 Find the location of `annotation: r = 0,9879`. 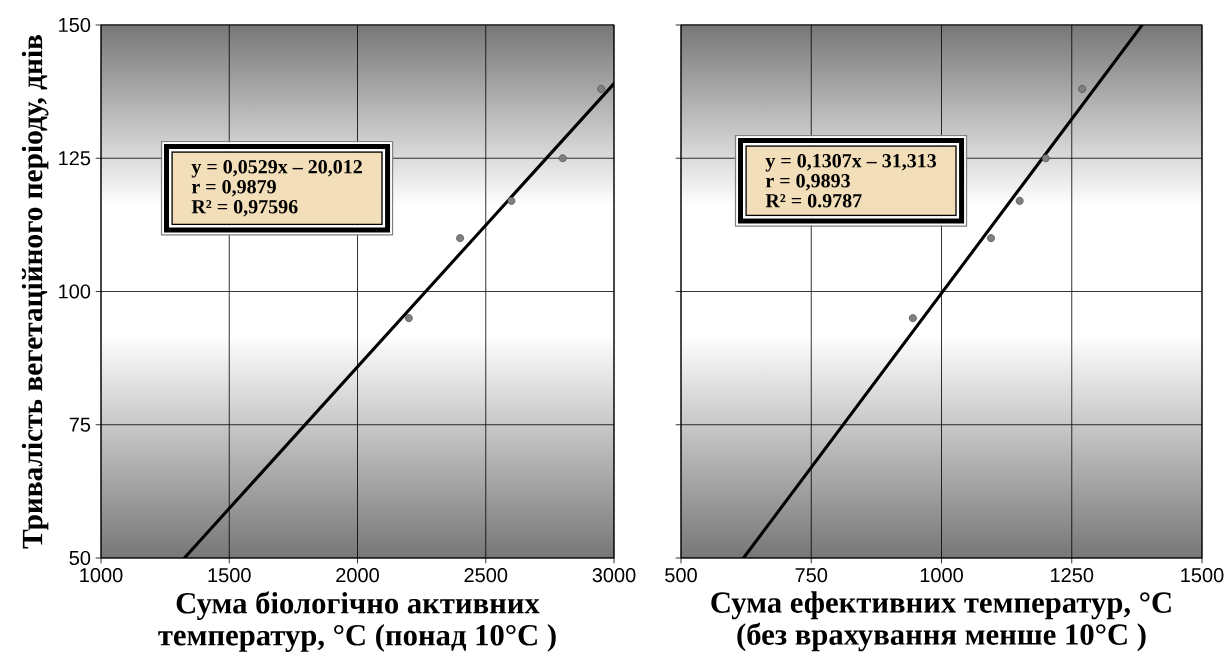

annotation: r = 0,9879 is located at coordinates (233, 188).